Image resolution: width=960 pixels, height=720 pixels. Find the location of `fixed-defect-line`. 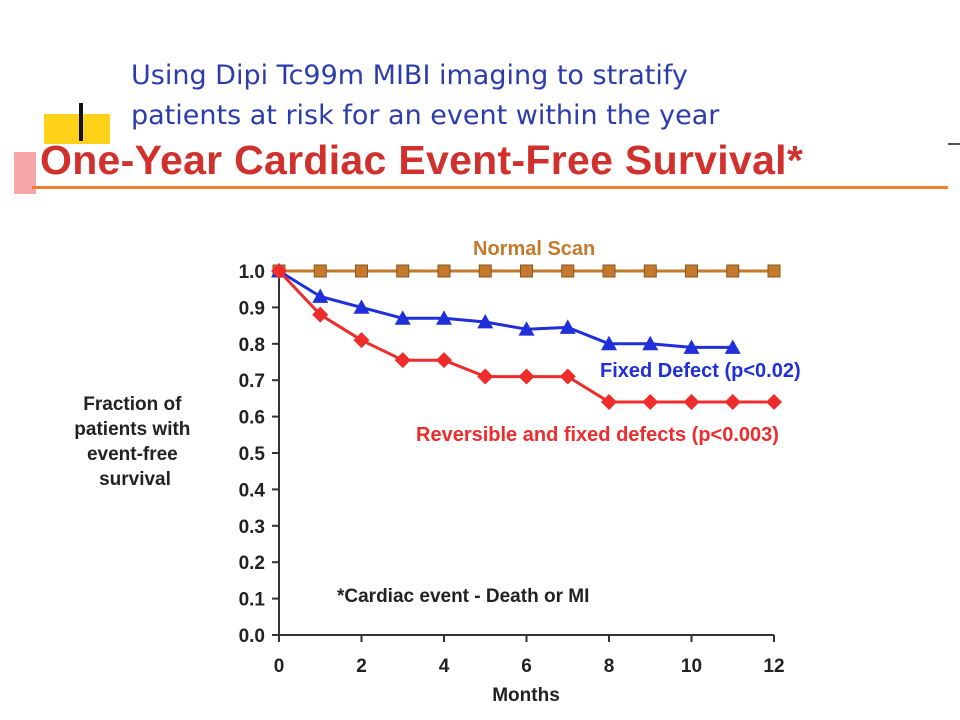

fixed-defect-line is located at coordinates (505, 309).